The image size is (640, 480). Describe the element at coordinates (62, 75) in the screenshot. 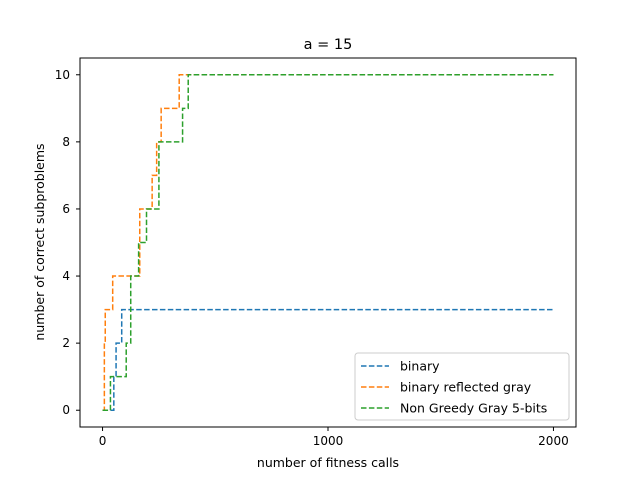

I see `y-tick-label: 10` at that location.